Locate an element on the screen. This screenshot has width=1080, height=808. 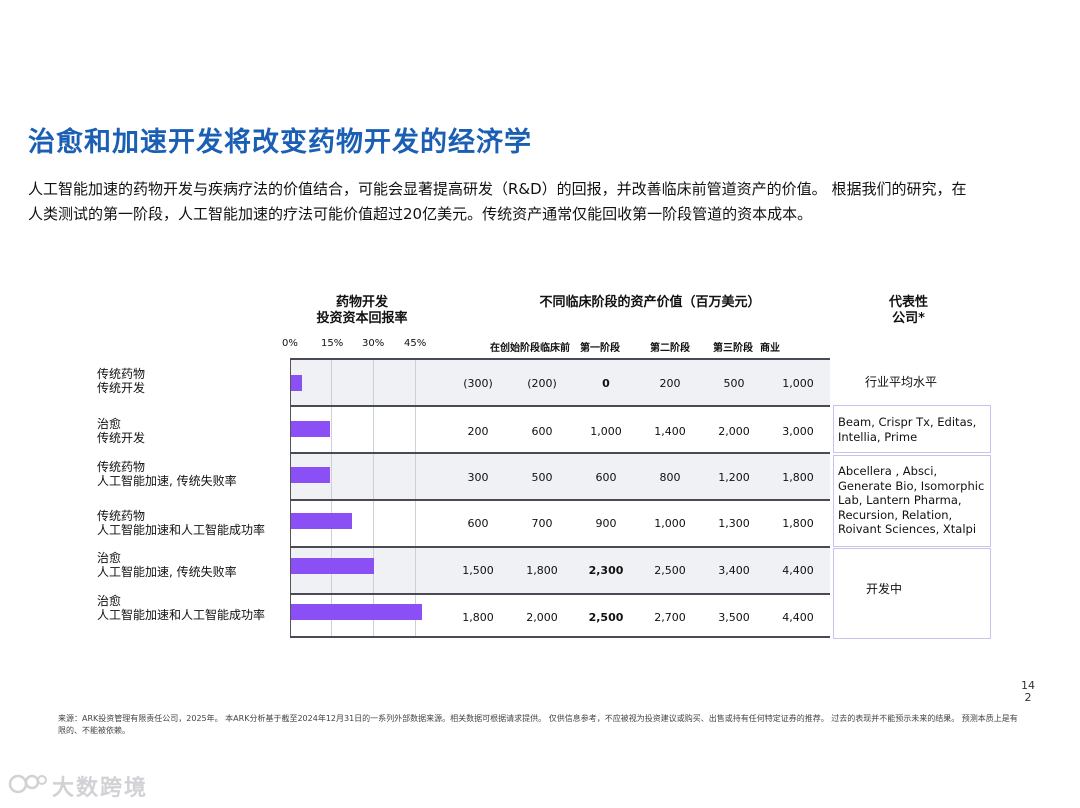
company-header-line2: 公司* is located at coordinates (908, 319).